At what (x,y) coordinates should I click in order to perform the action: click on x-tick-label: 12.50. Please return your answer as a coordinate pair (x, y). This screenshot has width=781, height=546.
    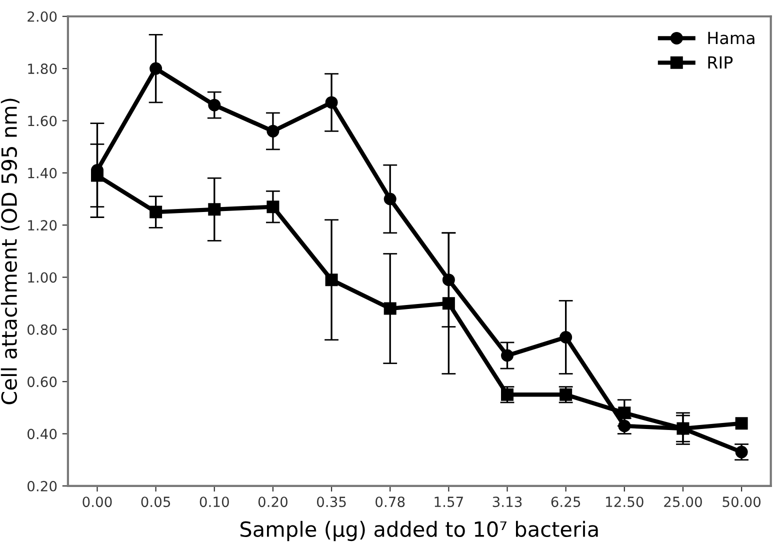
    Looking at the image, I should click on (625, 502).